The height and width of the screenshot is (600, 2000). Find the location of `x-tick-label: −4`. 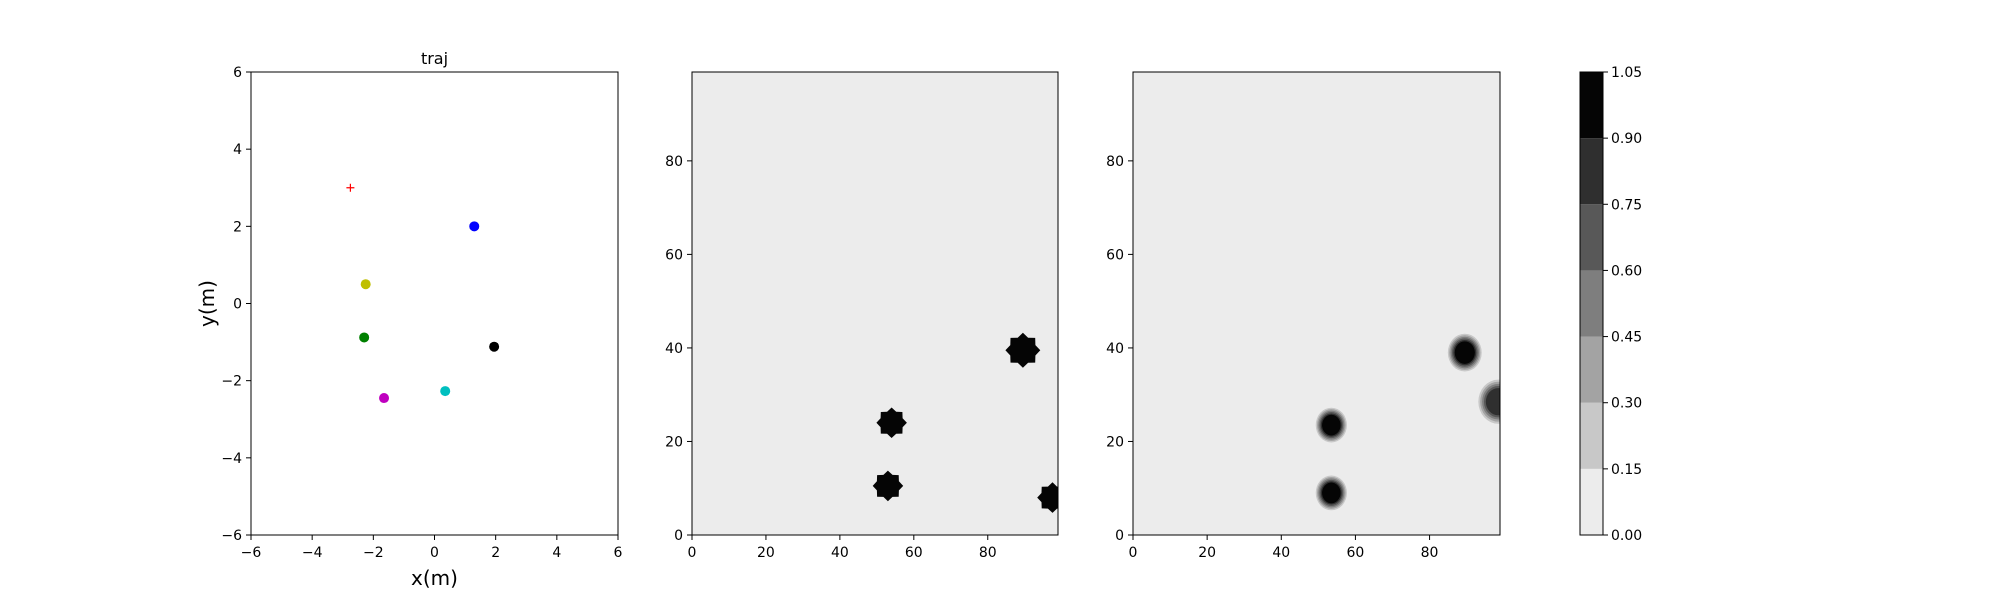

x-tick-label: −4 is located at coordinates (312, 553).